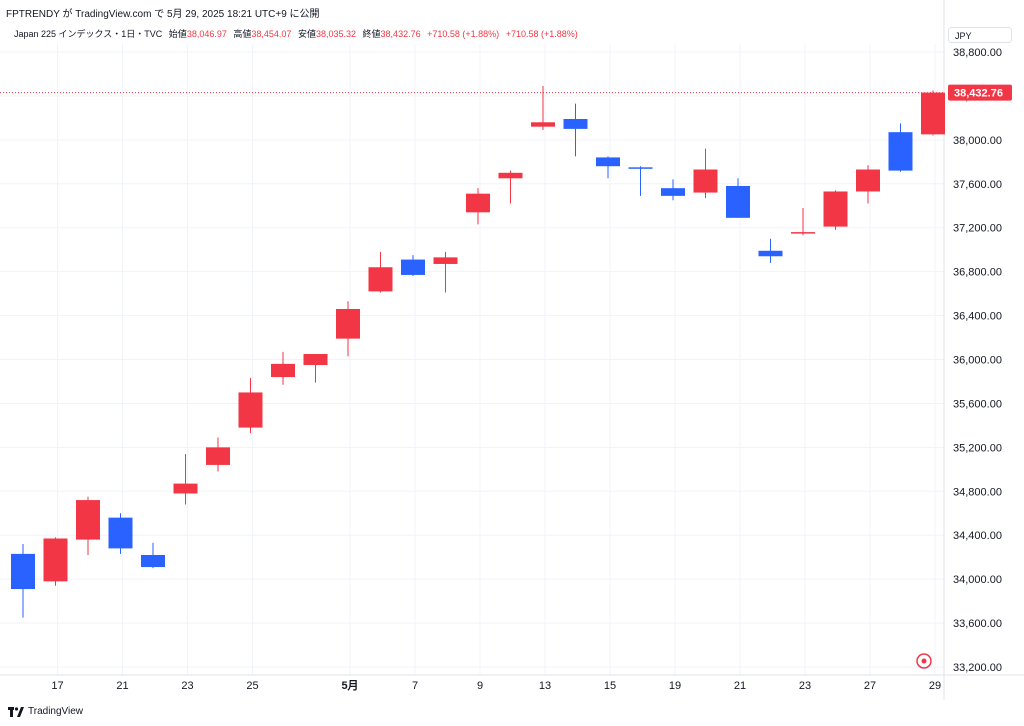 The width and height of the screenshot is (1024, 726). I want to click on last-price-label: 38,432.76, so click(978, 94).